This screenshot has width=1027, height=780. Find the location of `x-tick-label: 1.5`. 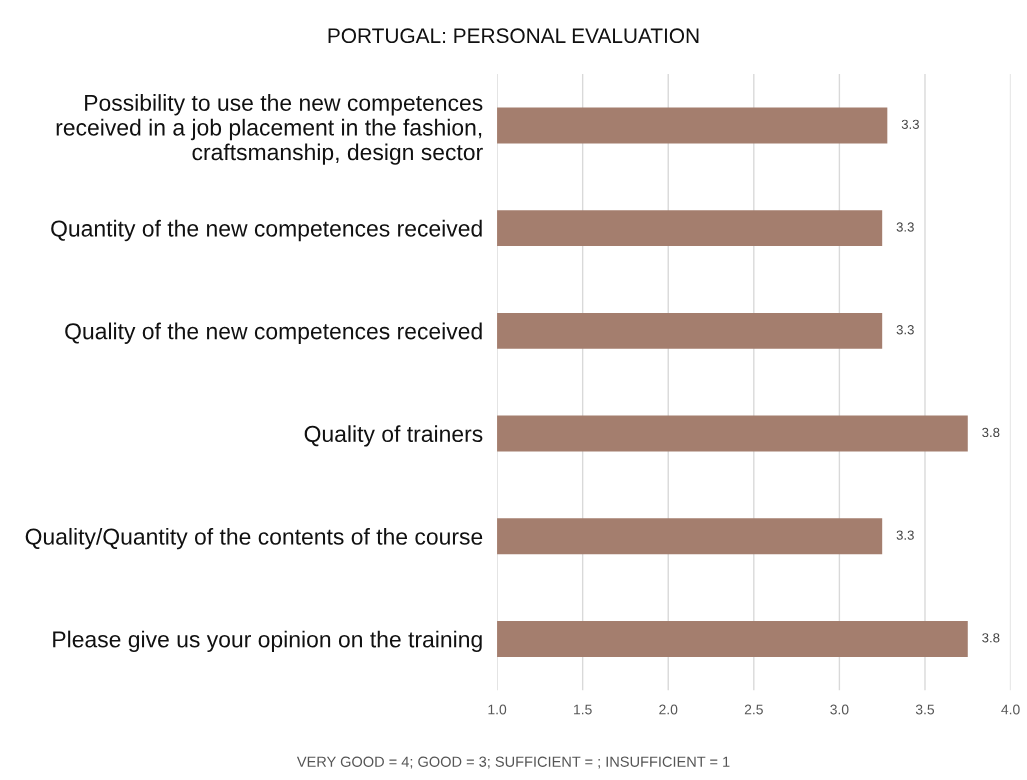

x-tick-label: 1.5 is located at coordinates (583, 709).